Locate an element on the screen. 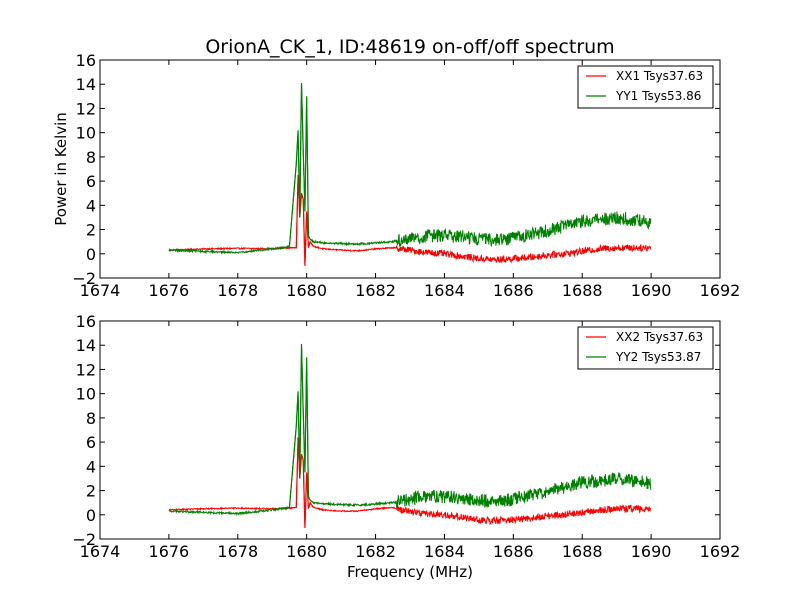  legend-entry: YY1 Tsys53.86 is located at coordinates (658, 96).